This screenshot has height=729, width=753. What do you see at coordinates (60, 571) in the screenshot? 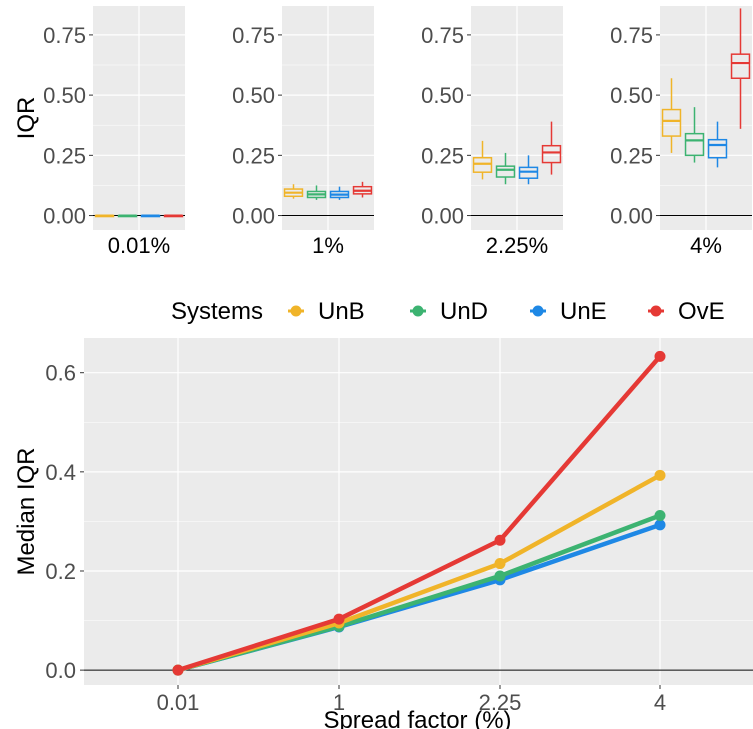
I see `line-y-tick-label: 0.2` at bounding box center [60, 571].